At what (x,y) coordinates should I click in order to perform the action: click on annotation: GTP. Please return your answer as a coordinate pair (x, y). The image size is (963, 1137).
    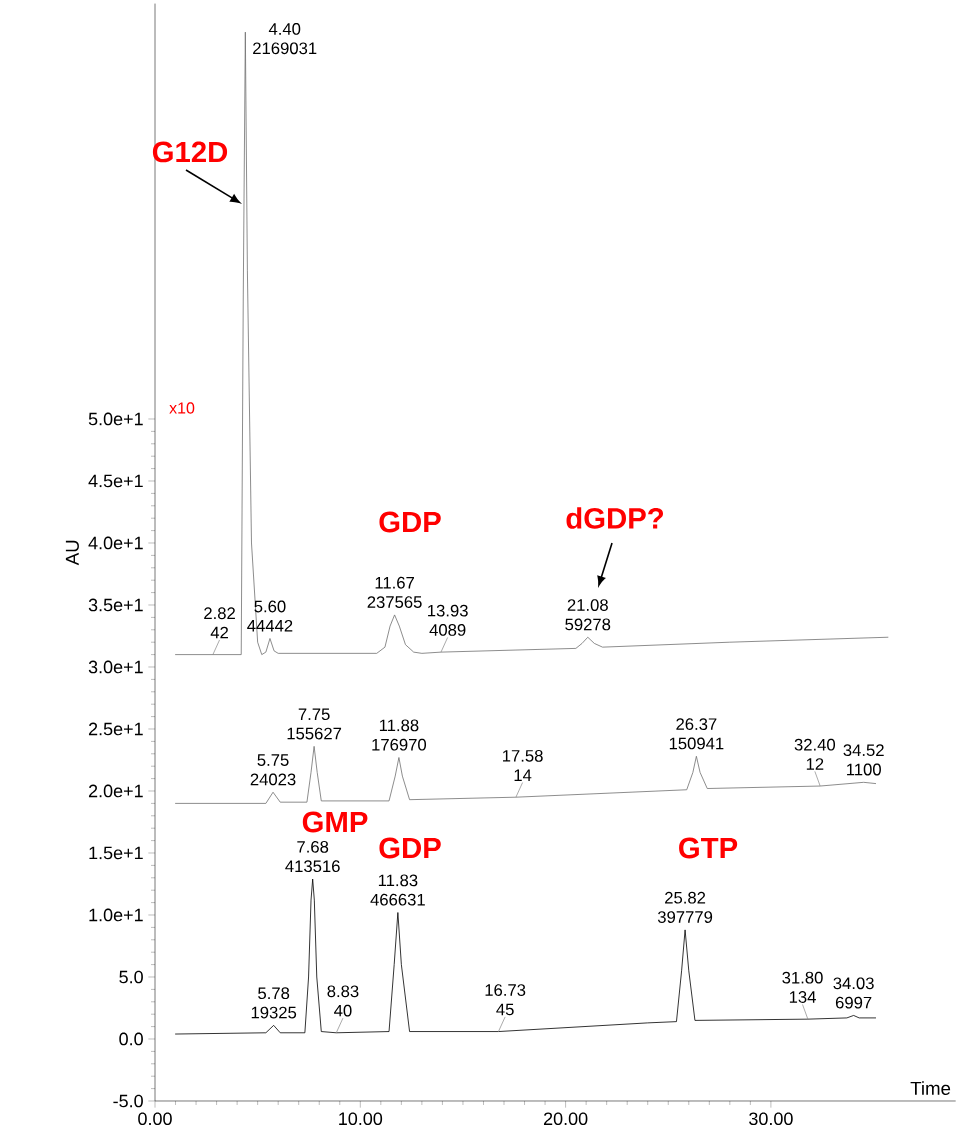
    Looking at the image, I should click on (708, 848).